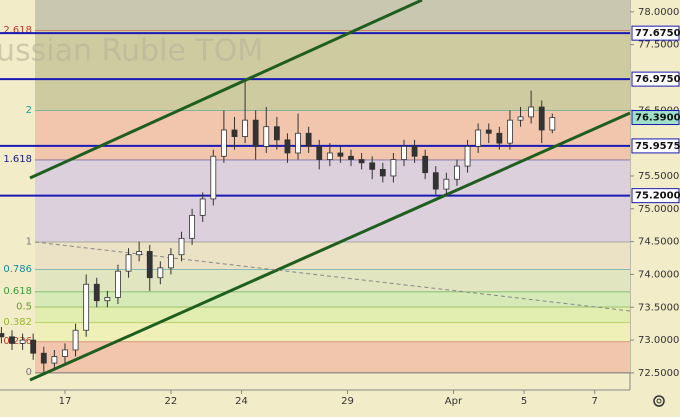  Describe the element at coordinates (454, 401) in the screenshot. I see `x-tick-label: Apr` at that location.